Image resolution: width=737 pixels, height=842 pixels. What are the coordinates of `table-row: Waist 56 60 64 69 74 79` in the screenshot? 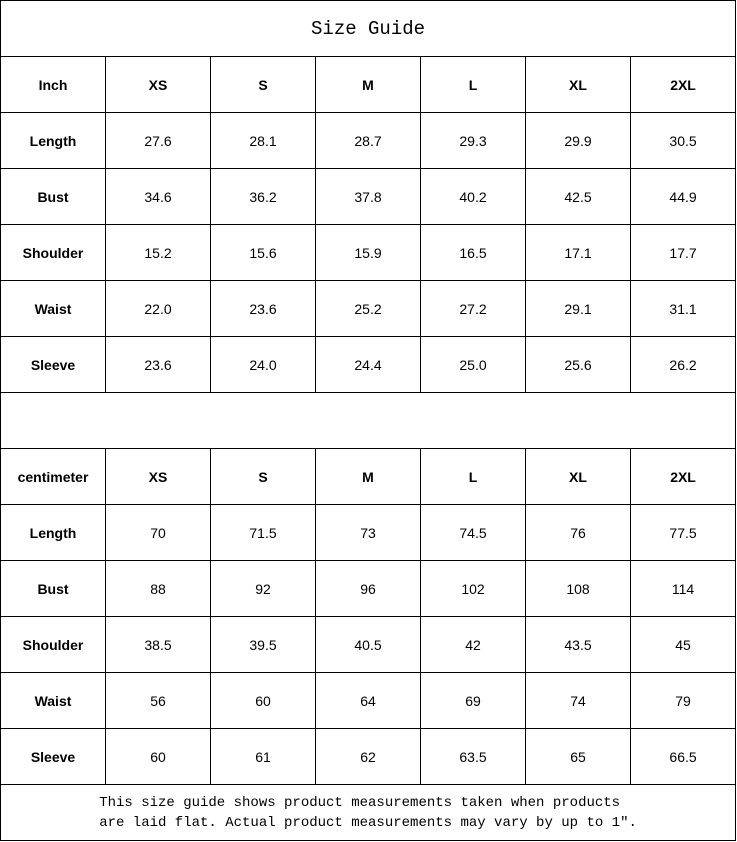 It's located at (368, 700).